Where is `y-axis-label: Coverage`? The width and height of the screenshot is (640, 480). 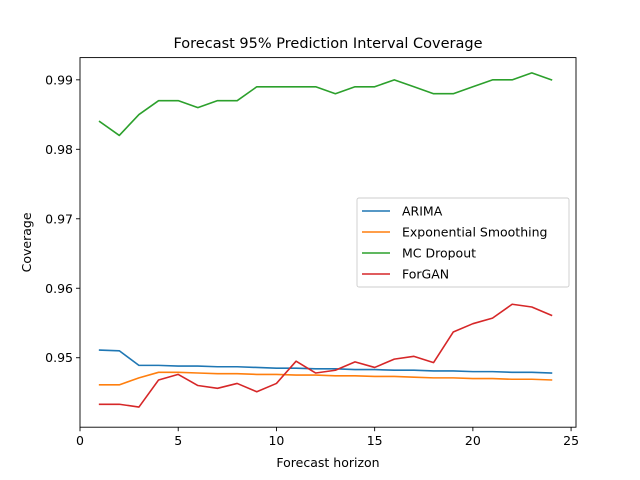 y-axis-label: Coverage is located at coordinates (26, 242).